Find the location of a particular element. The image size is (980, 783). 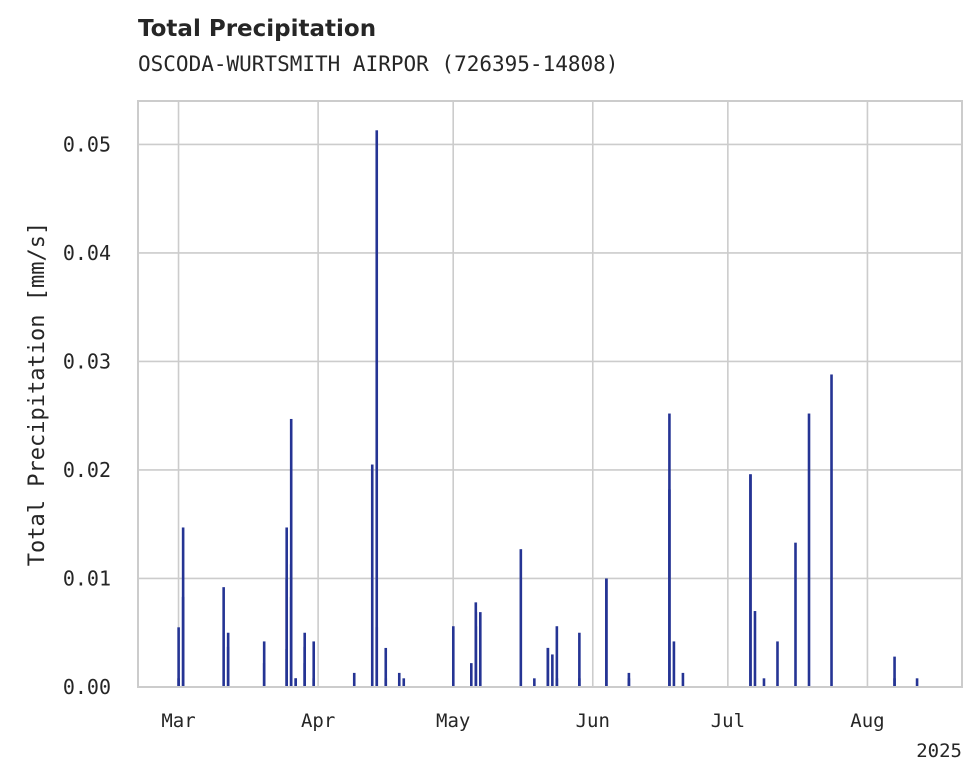

x-axis: Mar Apr May Jun Jul Aug is located at coordinates (522, 721).